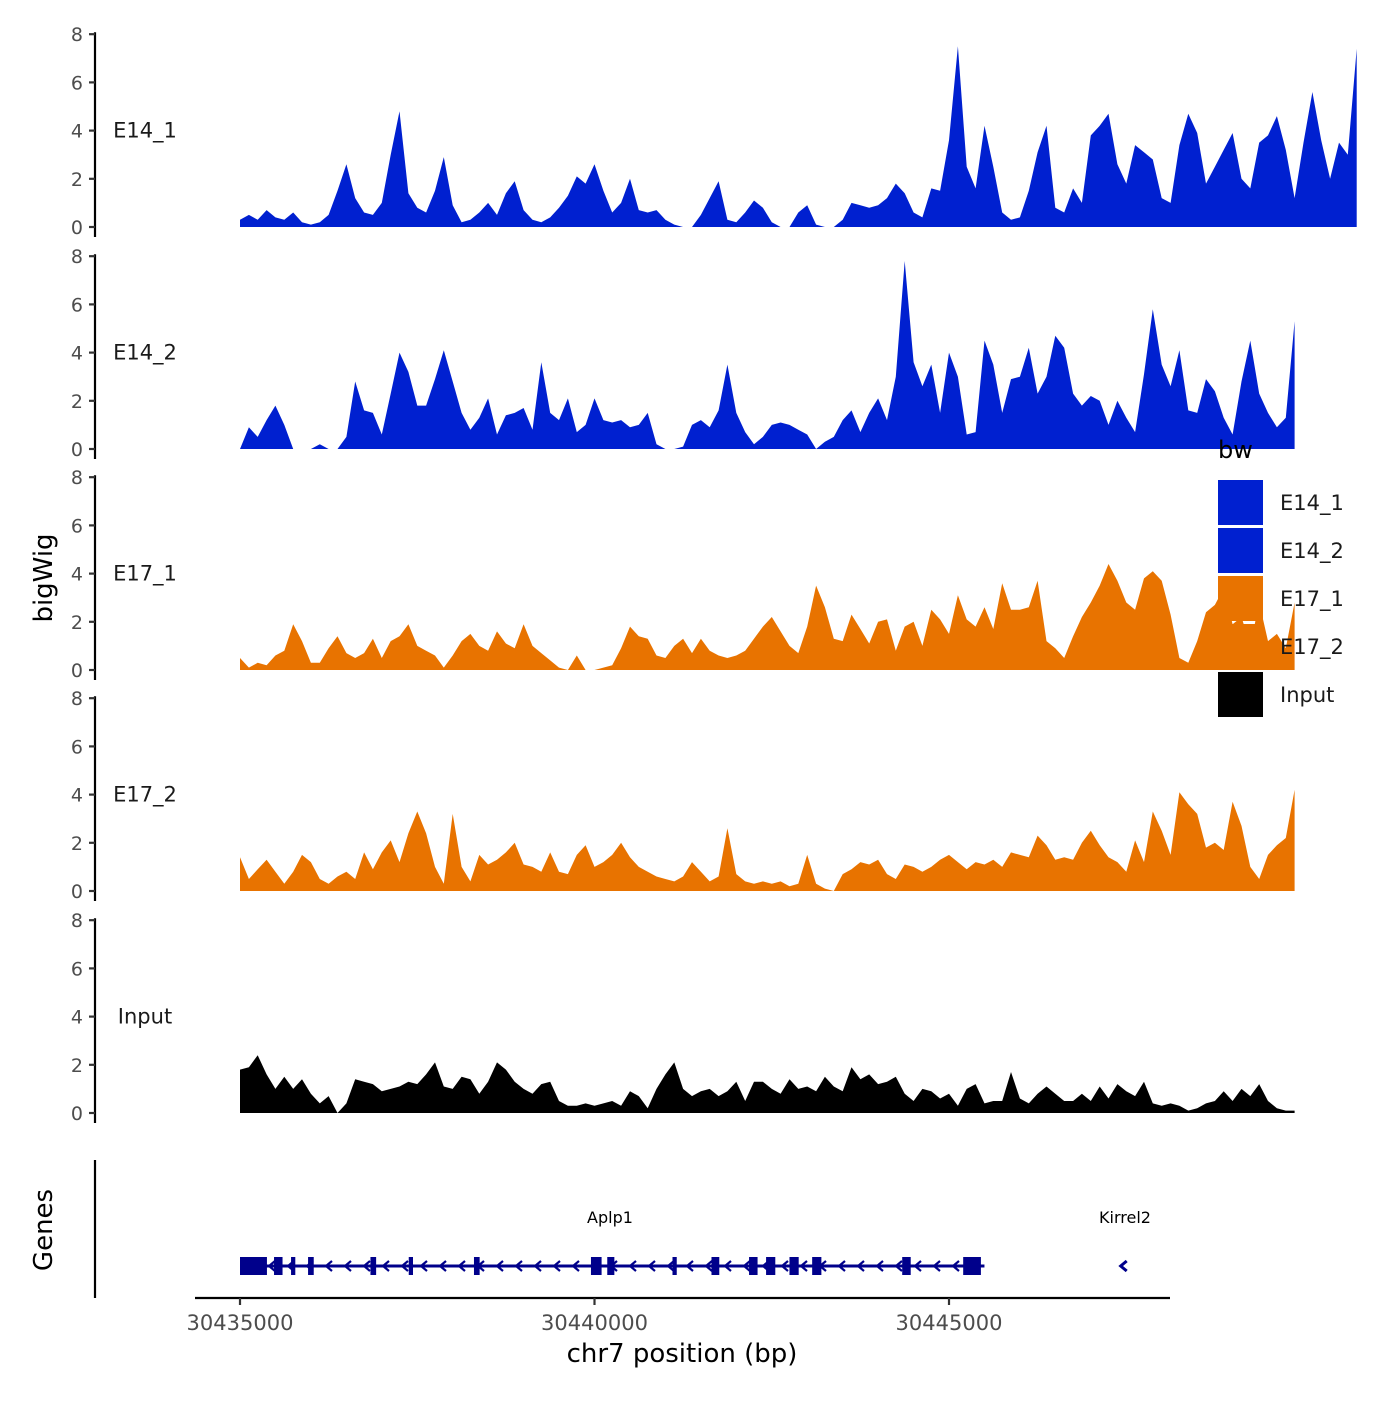  Describe the element at coordinates (145, 1017) in the screenshot. I see `track-label: Input` at that location.